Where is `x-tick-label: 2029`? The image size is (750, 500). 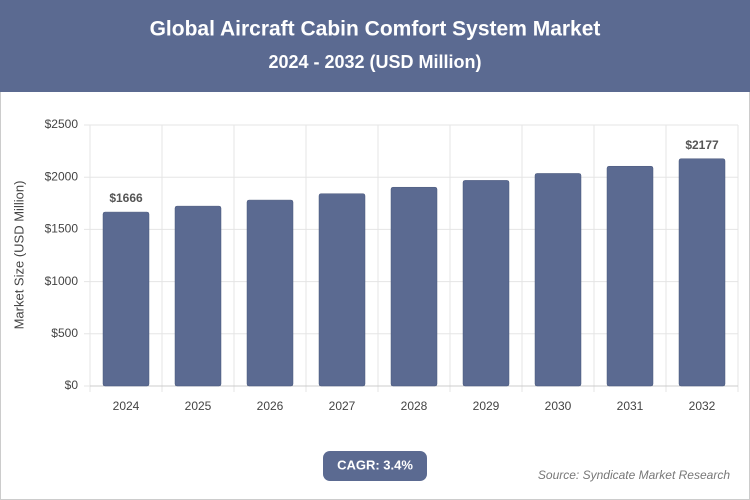
x-tick-label: 2029 is located at coordinates (486, 406).